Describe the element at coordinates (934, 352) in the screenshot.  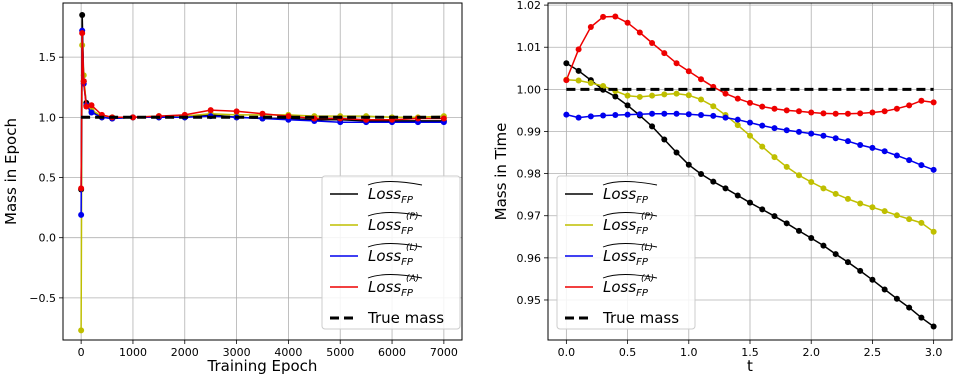
I see `x-tick-label: 3.0` at that location.